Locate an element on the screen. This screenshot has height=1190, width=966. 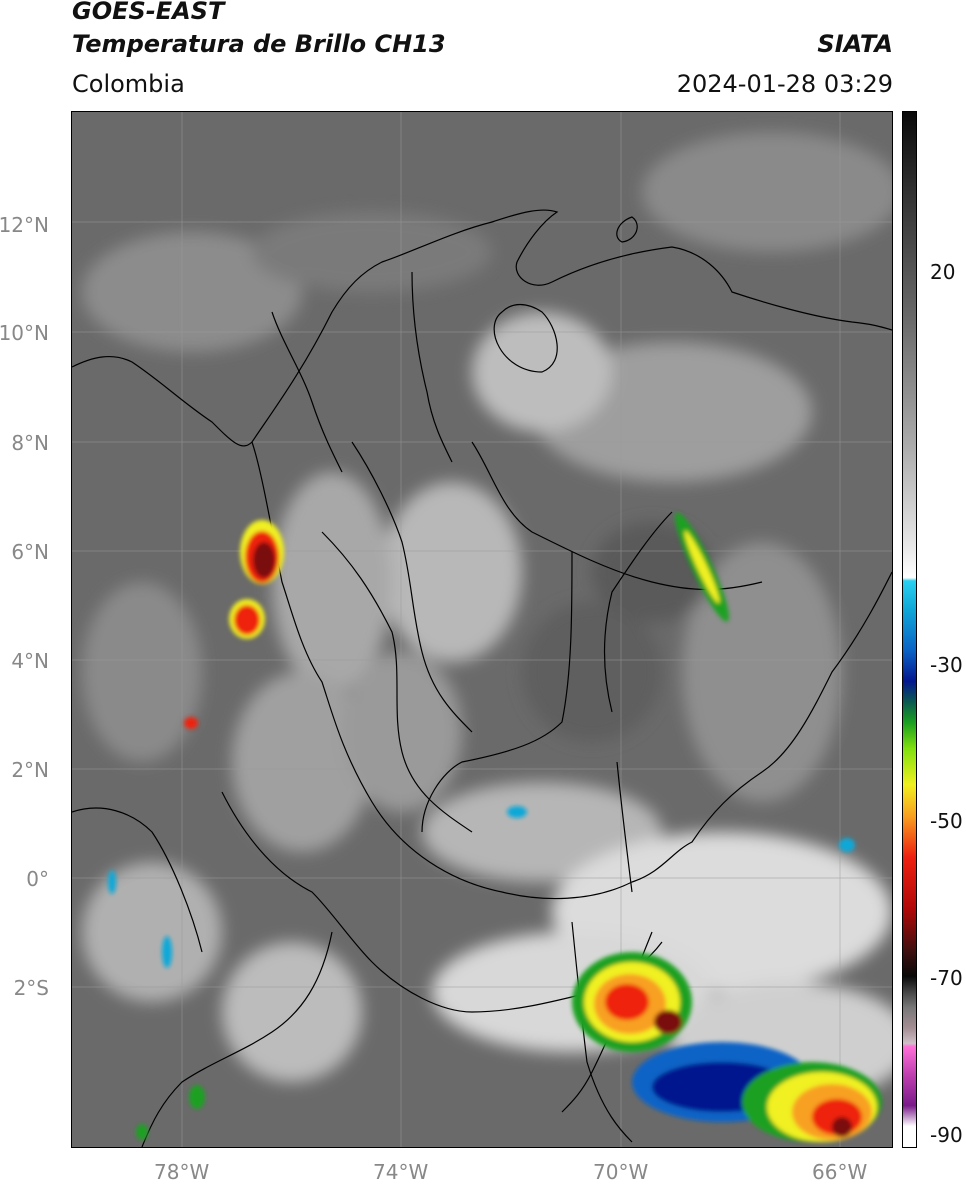
colorbar-tick: -70 is located at coordinates (946, 978).